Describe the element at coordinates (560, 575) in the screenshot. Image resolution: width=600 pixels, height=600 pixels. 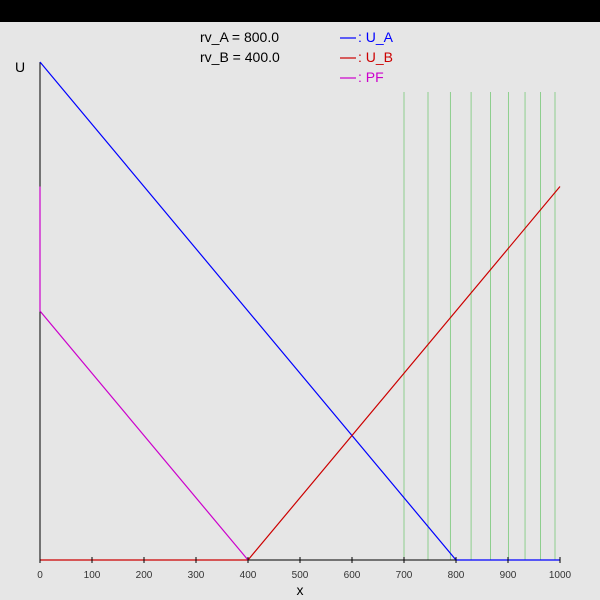
I see `x-tick-label-10: 1000` at that location.